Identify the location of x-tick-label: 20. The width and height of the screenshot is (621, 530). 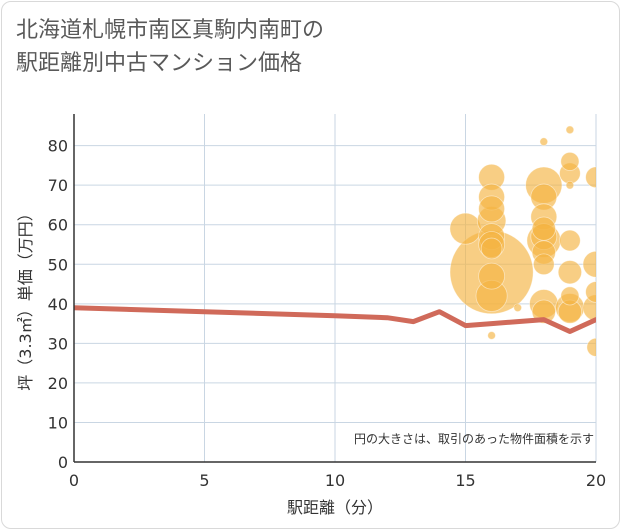
(596, 480).